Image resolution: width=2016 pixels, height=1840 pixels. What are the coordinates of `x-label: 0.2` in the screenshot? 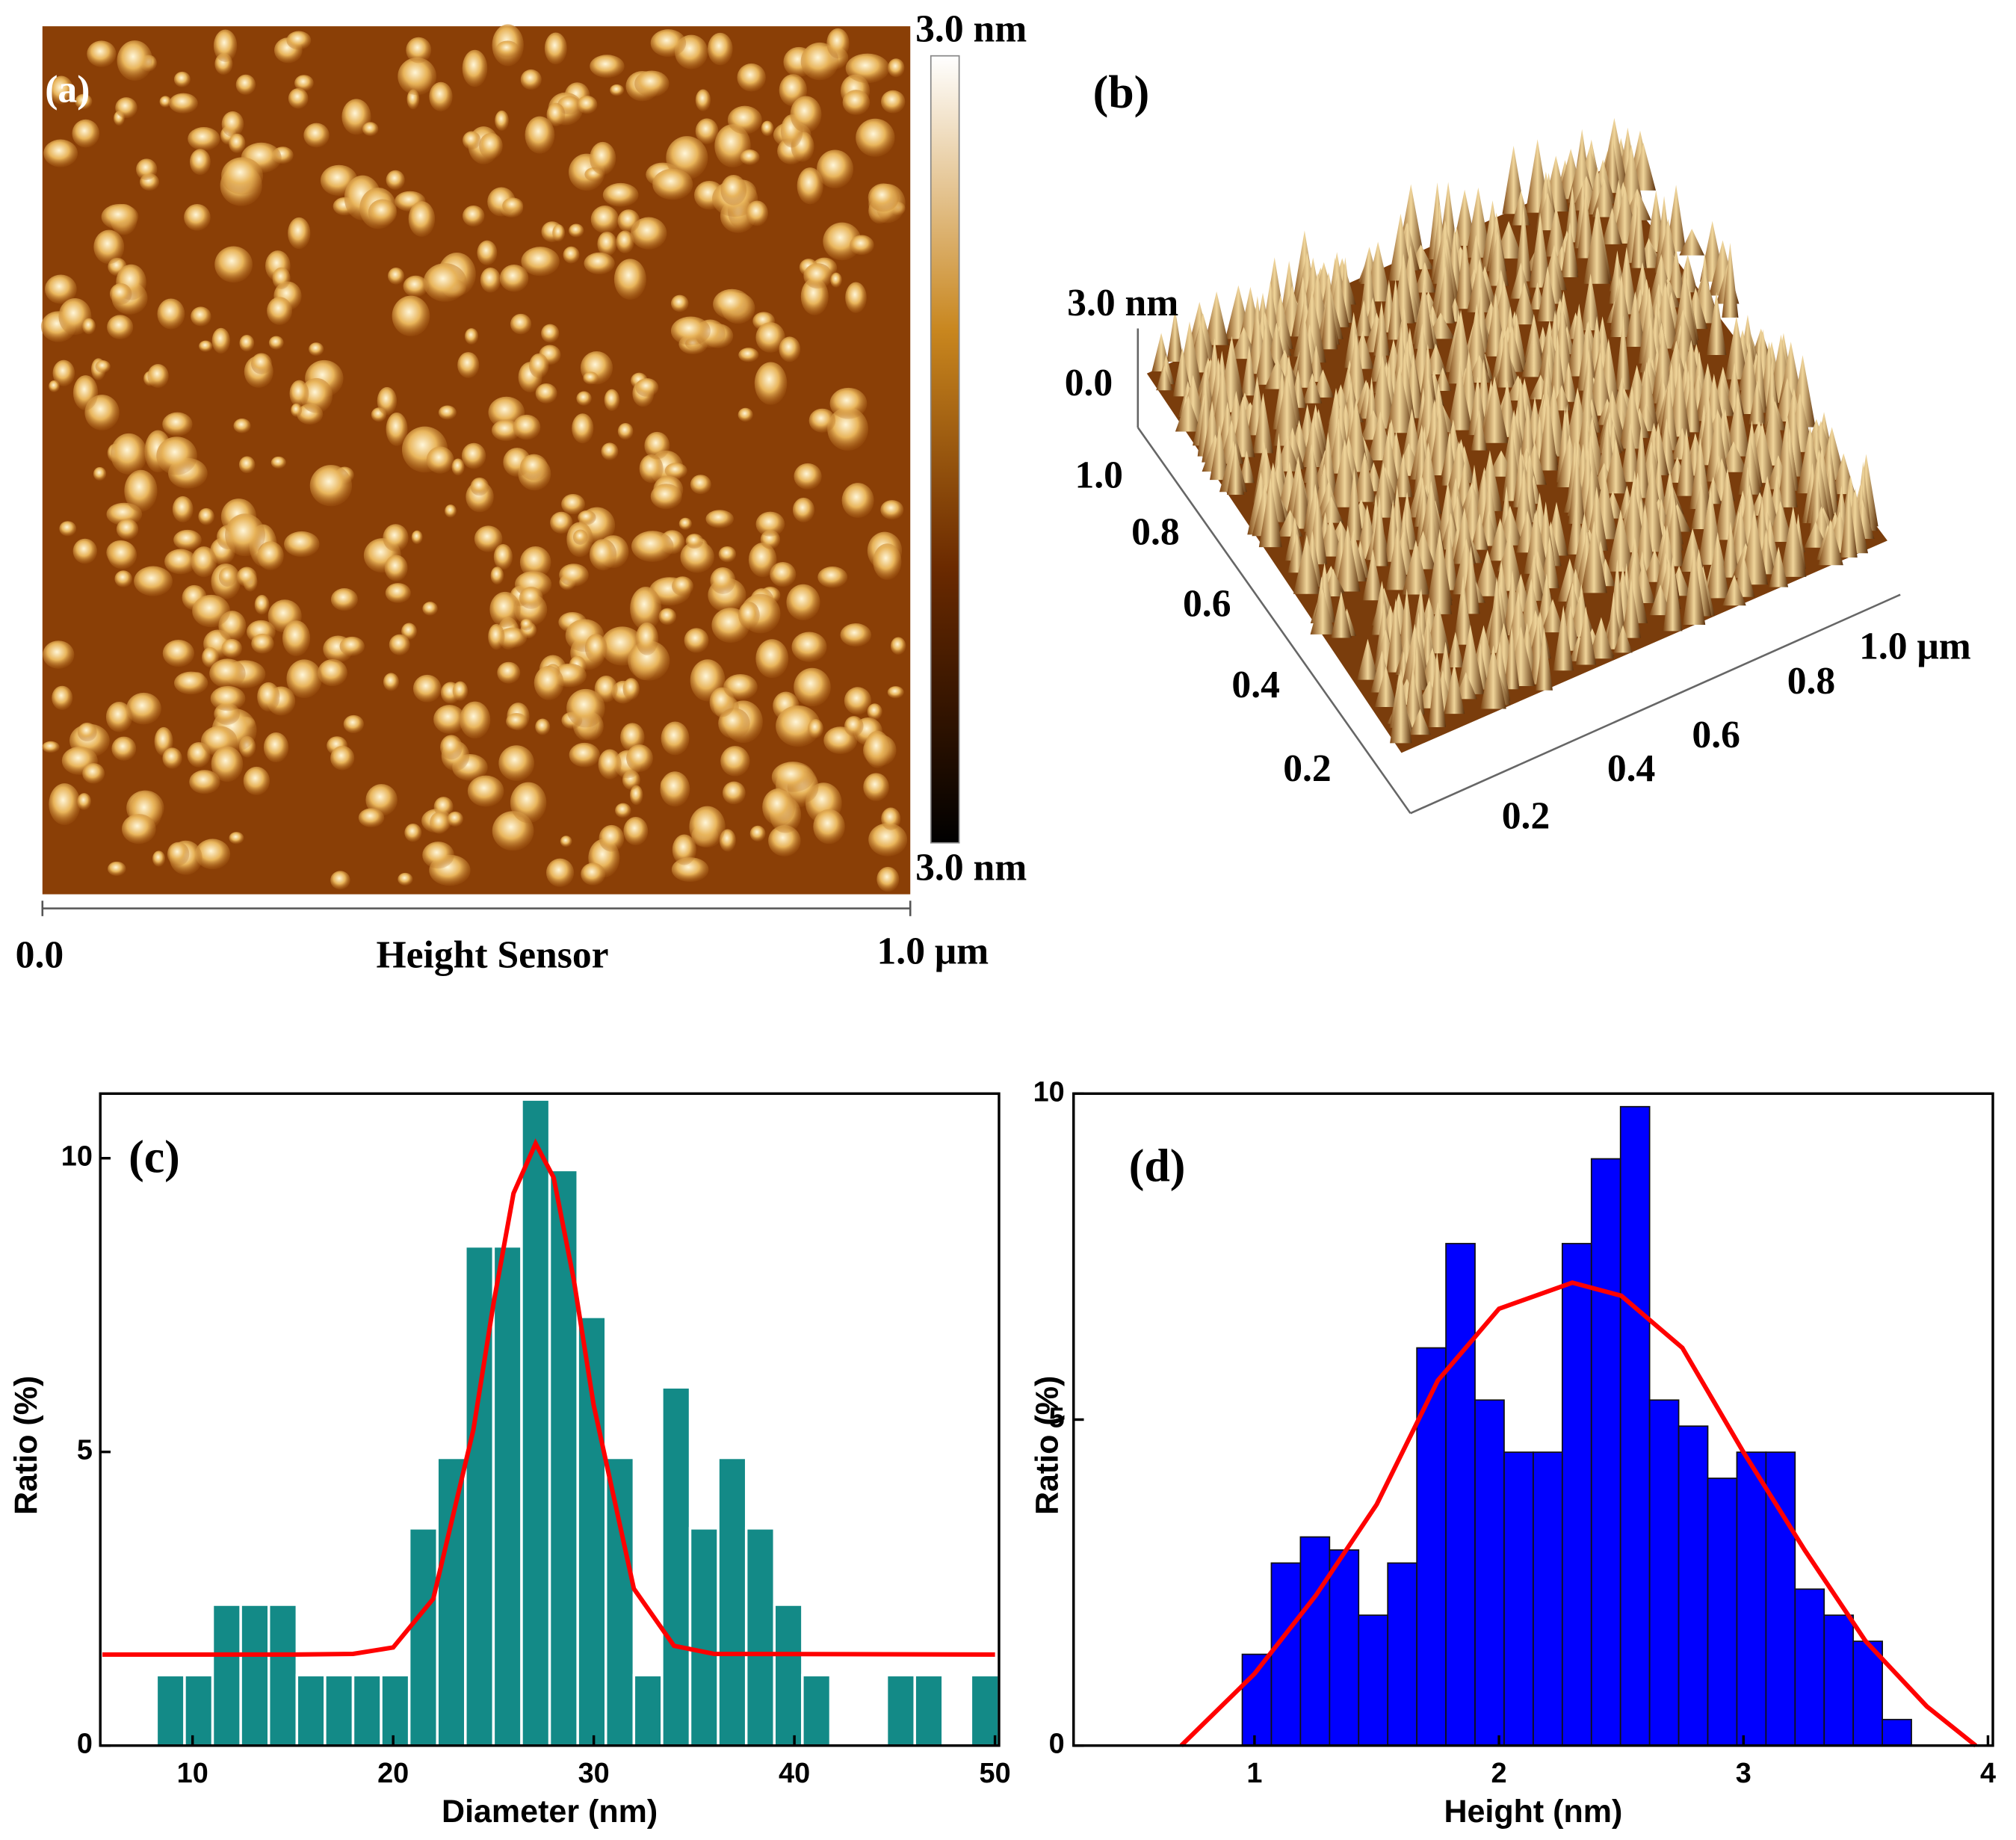 It's located at (1526, 816).